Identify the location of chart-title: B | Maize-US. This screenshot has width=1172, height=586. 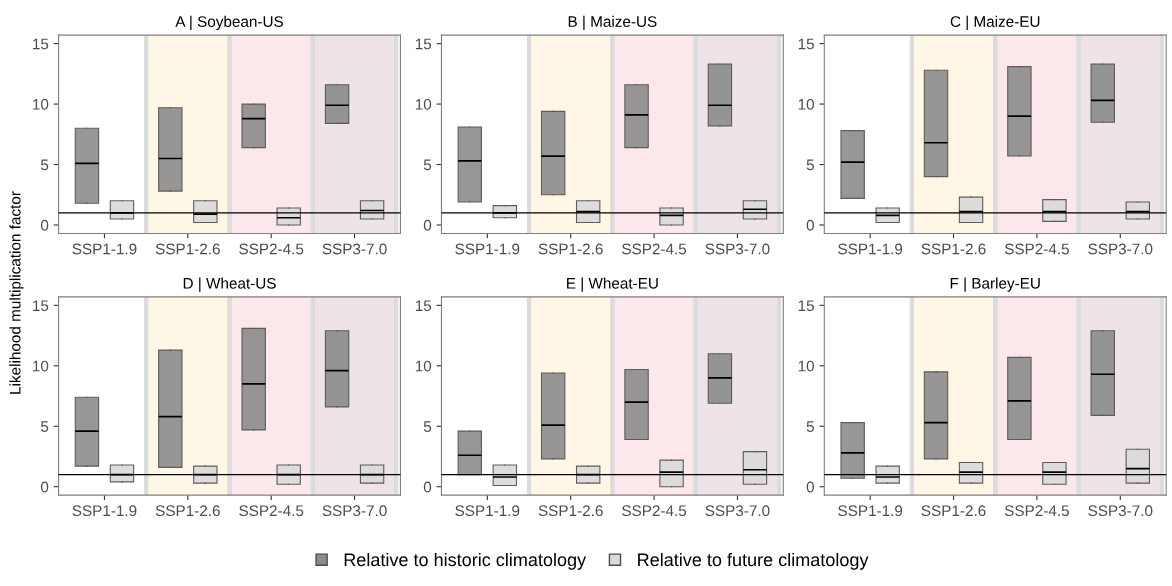
(612, 23).